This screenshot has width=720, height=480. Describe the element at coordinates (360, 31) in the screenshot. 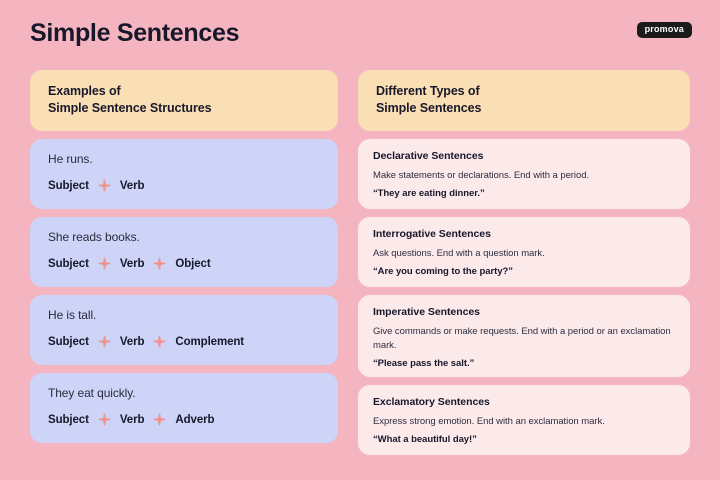

I see `poster-header: Simple Sentences promova` at that location.